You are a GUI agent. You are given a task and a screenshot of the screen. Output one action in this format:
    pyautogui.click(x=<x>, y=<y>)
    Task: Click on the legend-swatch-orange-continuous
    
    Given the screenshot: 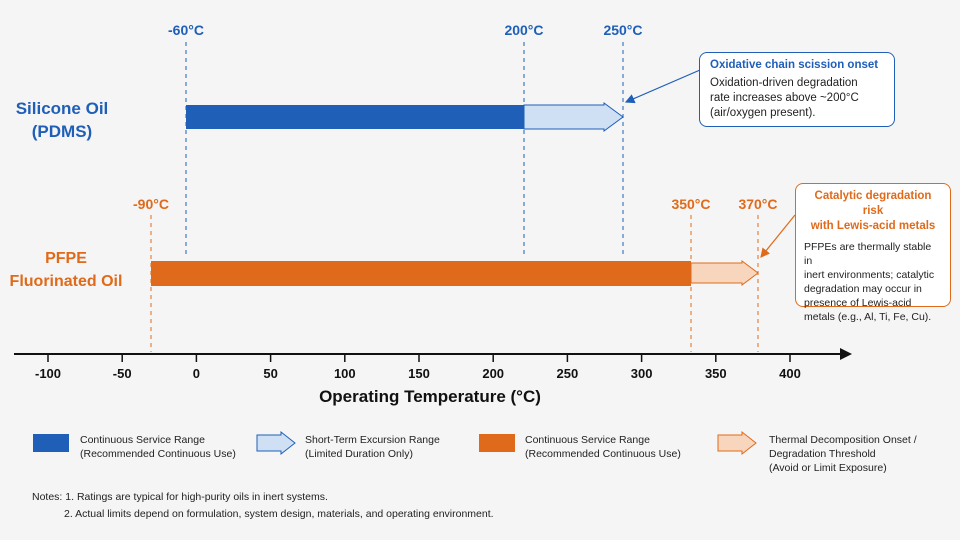 What is the action you would take?
    pyautogui.click(x=497, y=443)
    